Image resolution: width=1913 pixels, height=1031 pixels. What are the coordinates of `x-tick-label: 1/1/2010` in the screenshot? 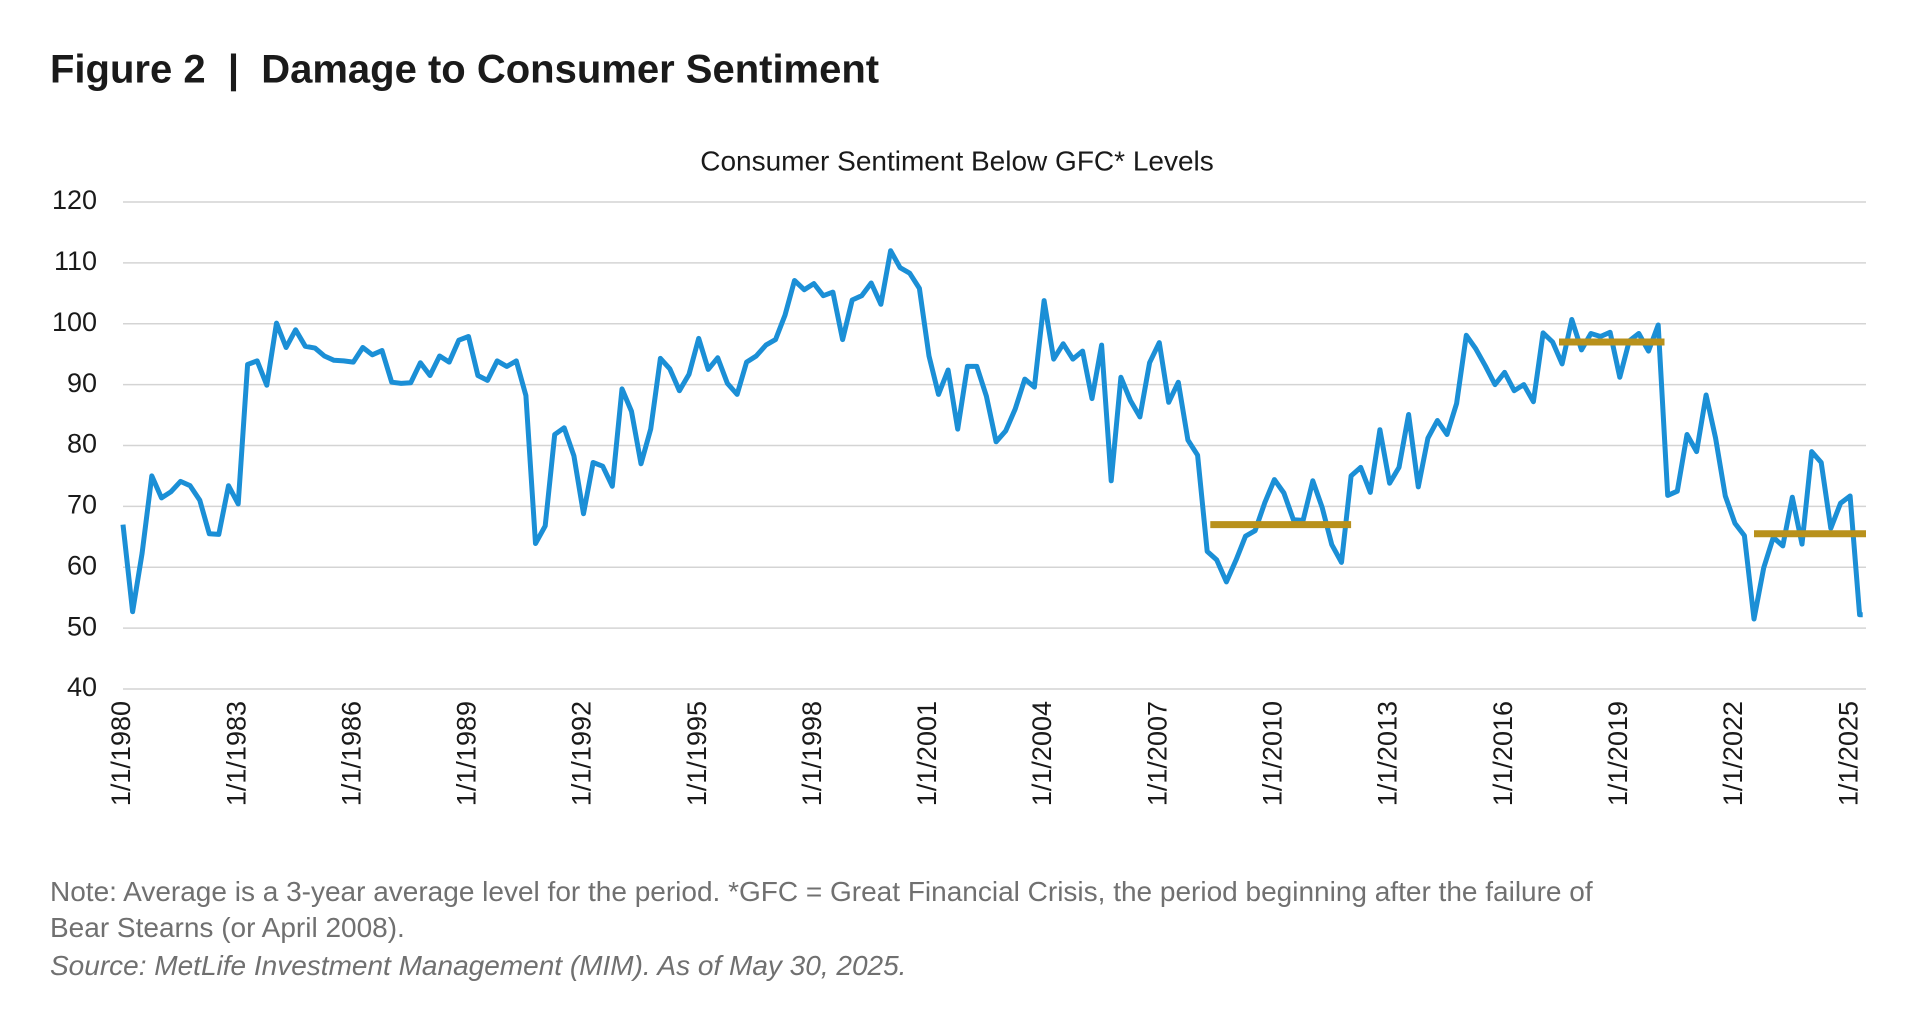 It's located at (1273, 753).